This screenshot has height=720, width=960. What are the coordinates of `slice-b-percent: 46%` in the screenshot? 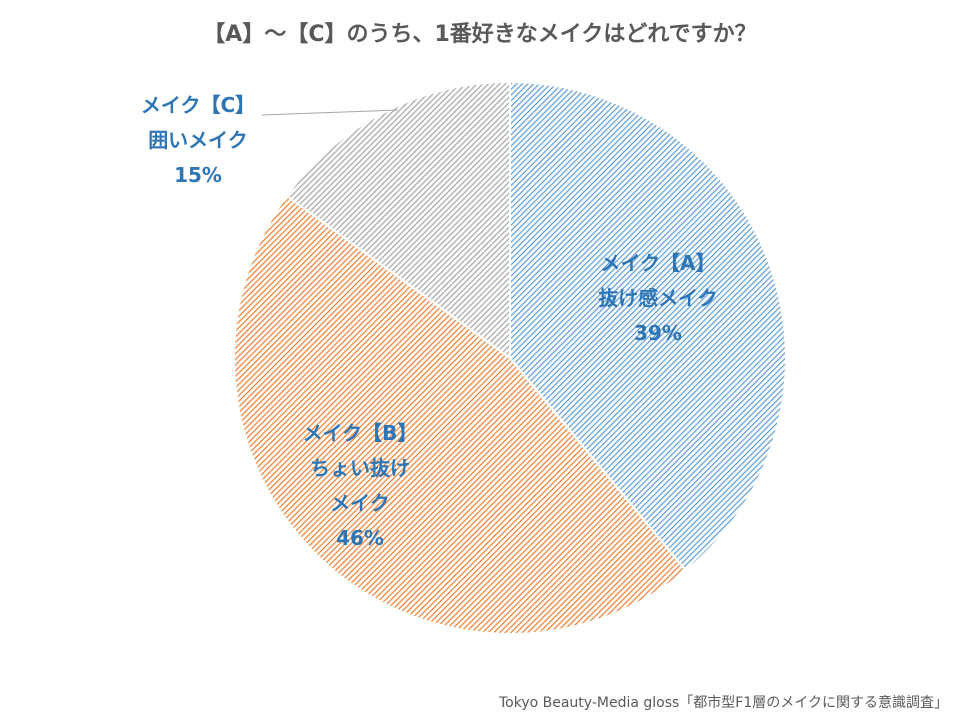 It's located at (360, 538).